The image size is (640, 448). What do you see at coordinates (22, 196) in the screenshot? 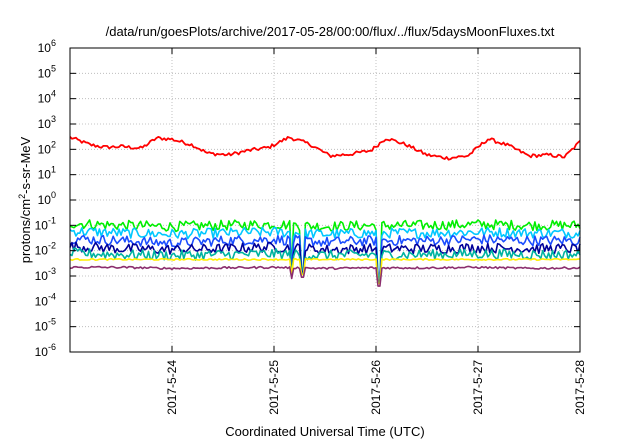
I see `y-axis-title-superscript: 2` at bounding box center [22, 196].